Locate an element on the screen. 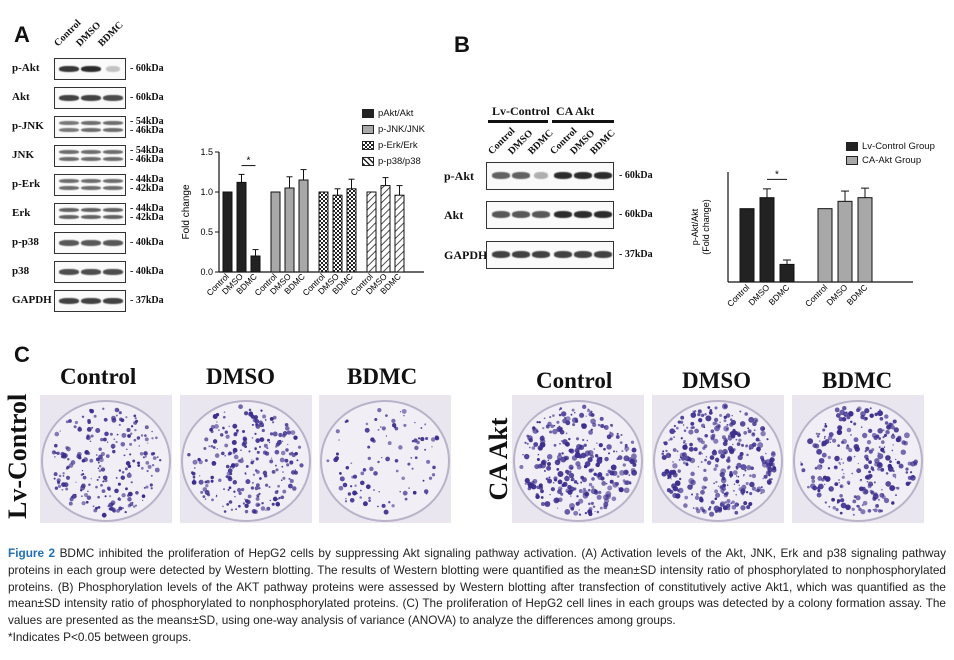 The image size is (954, 660). colony-column-label: DMSO is located at coordinates (716, 380).